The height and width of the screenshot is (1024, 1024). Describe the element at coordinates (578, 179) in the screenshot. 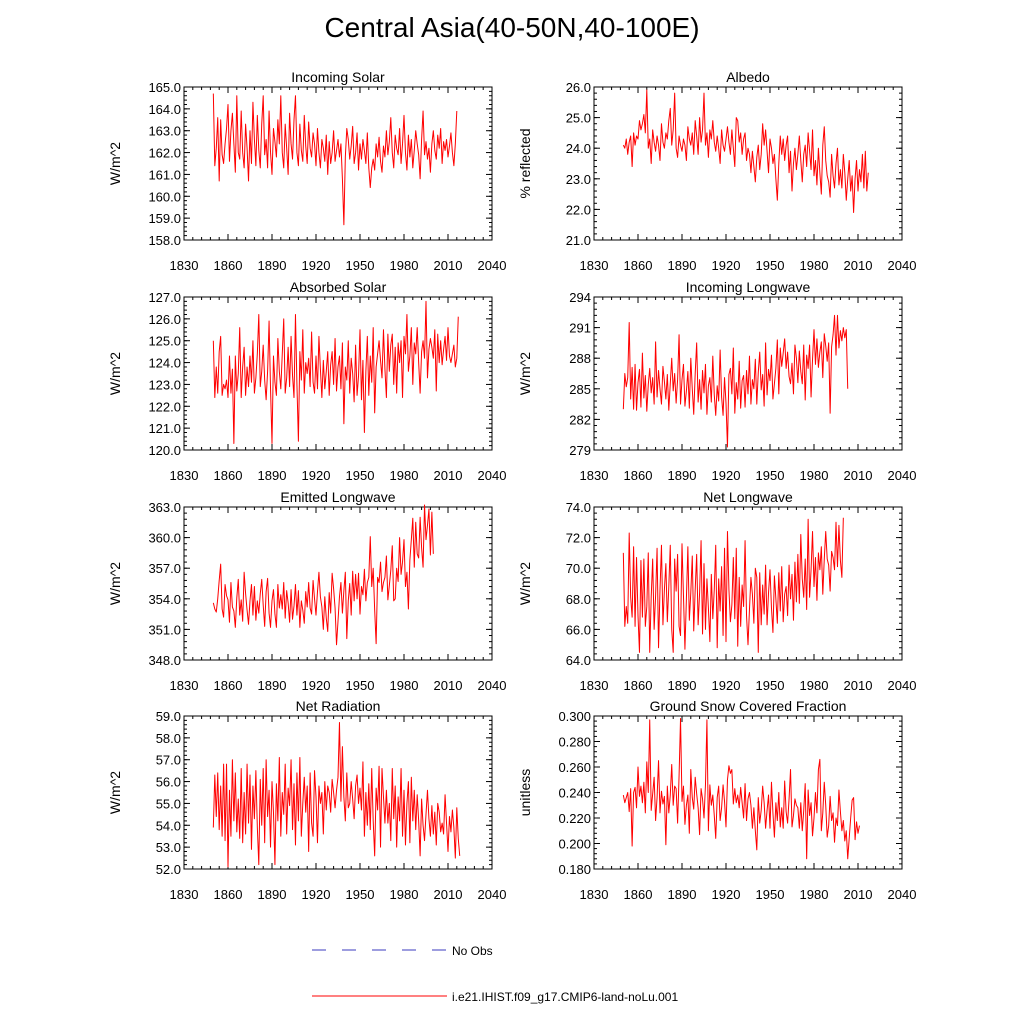

I see `y-tick-label: 23.0` at that location.